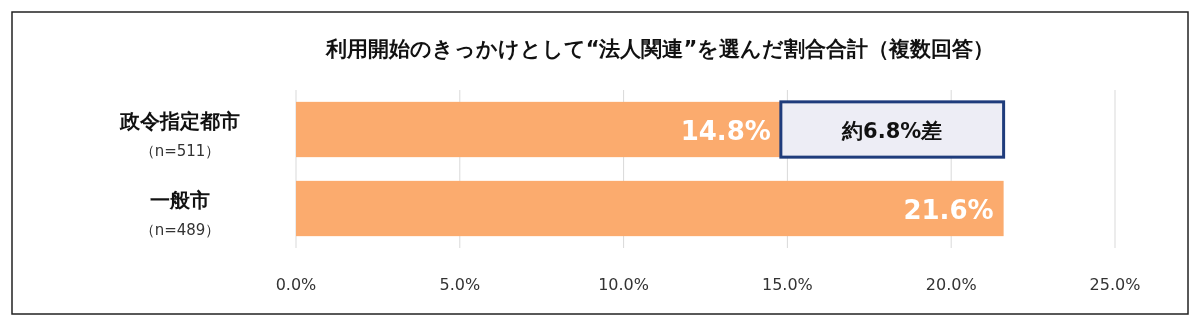  What do you see at coordinates (1115, 284) in the screenshot?
I see `x-tick-label: 25.0%` at bounding box center [1115, 284].